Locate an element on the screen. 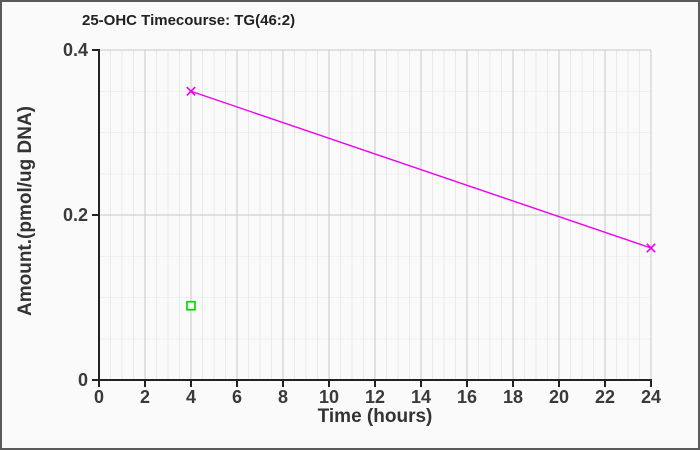  series-1-square-marker is located at coordinates (191, 305).